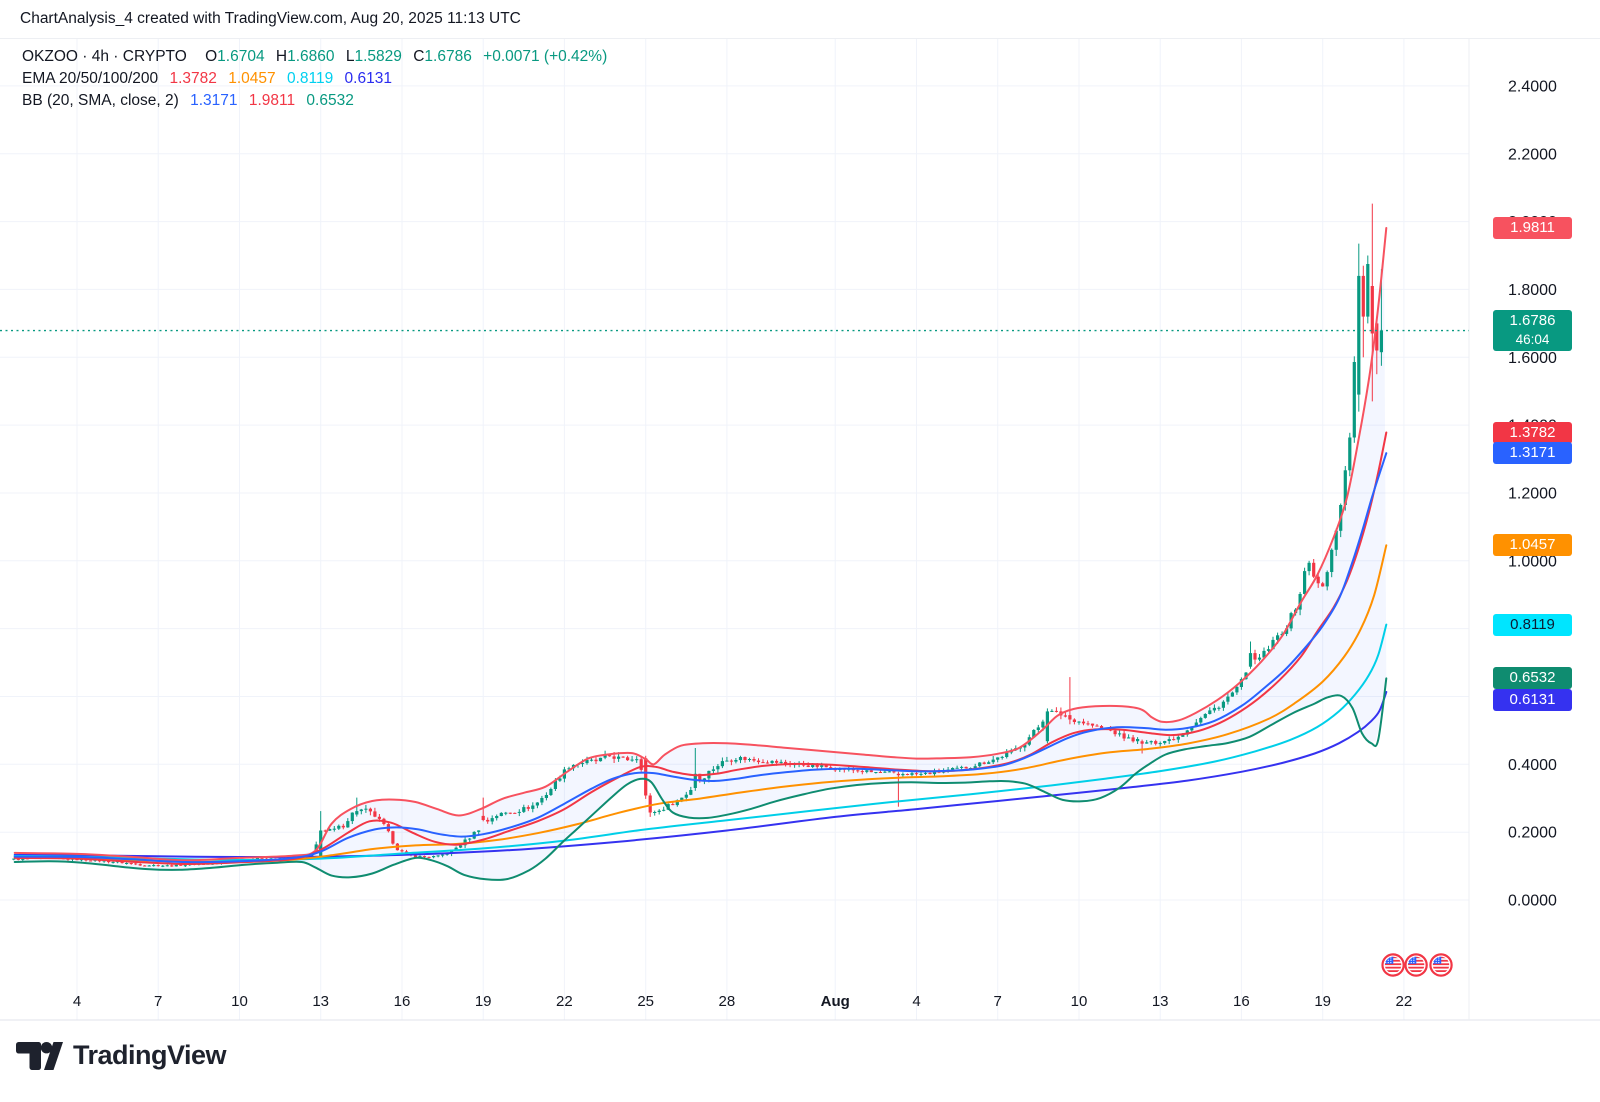 The width and height of the screenshot is (1600, 1102). What do you see at coordinates (1532, 833) in the screenshot?
I see `price-tick-label: 0.2000` at bounding box center [1532, 833].